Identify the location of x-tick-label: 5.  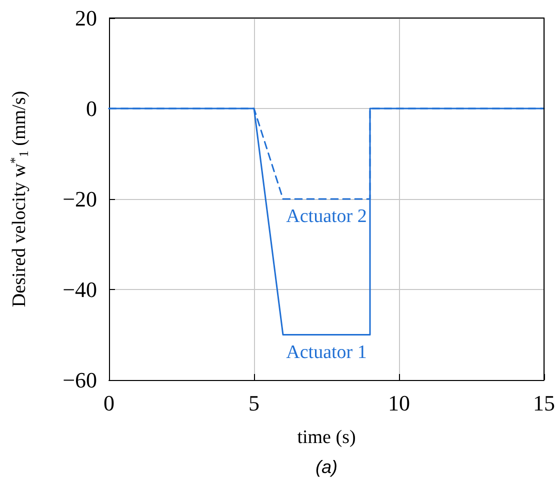
(254, 403).